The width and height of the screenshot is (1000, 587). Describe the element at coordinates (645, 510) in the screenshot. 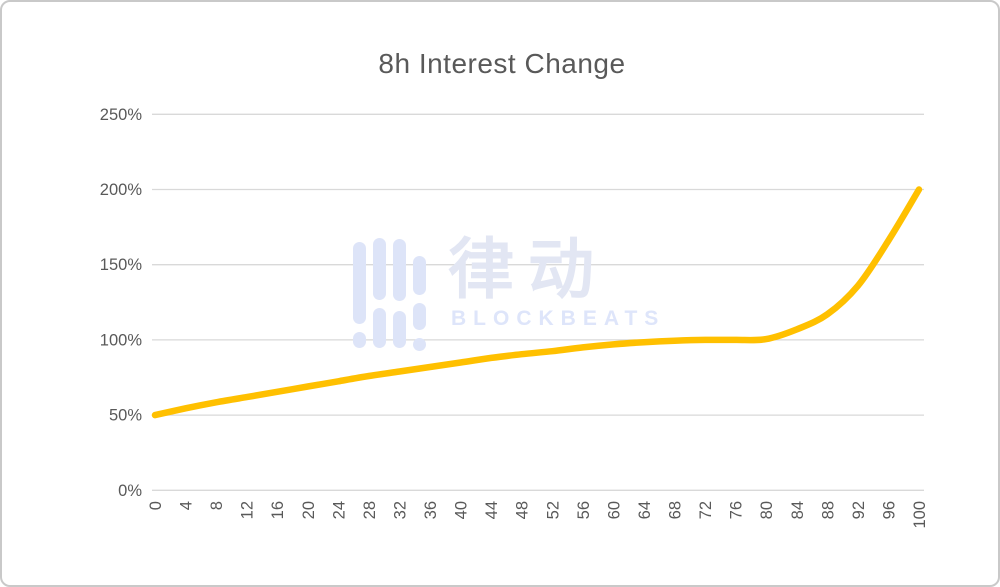

I see `x-tick-label: 64` at that location.